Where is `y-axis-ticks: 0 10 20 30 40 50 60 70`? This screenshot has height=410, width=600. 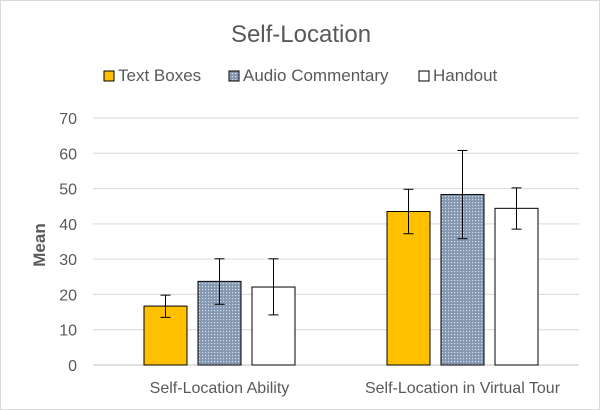 y-axis-ticks: 0 10 20 30 40 50 60 70 is located at coordinates (68, 243).